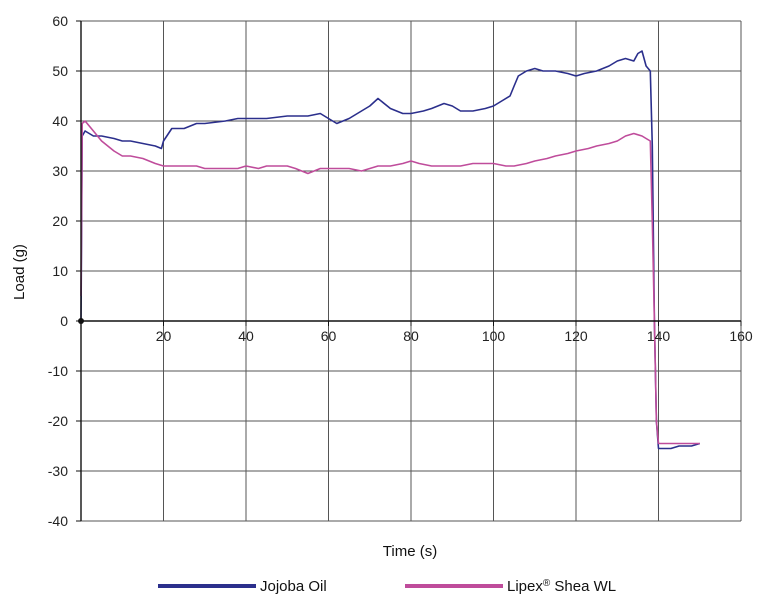 The width and height of the screenshot is (760, 597). What do you see at coordinates (246, 336) in the screenshot?
I see `x-tick-label: 40` at bounding box center [246, 336].